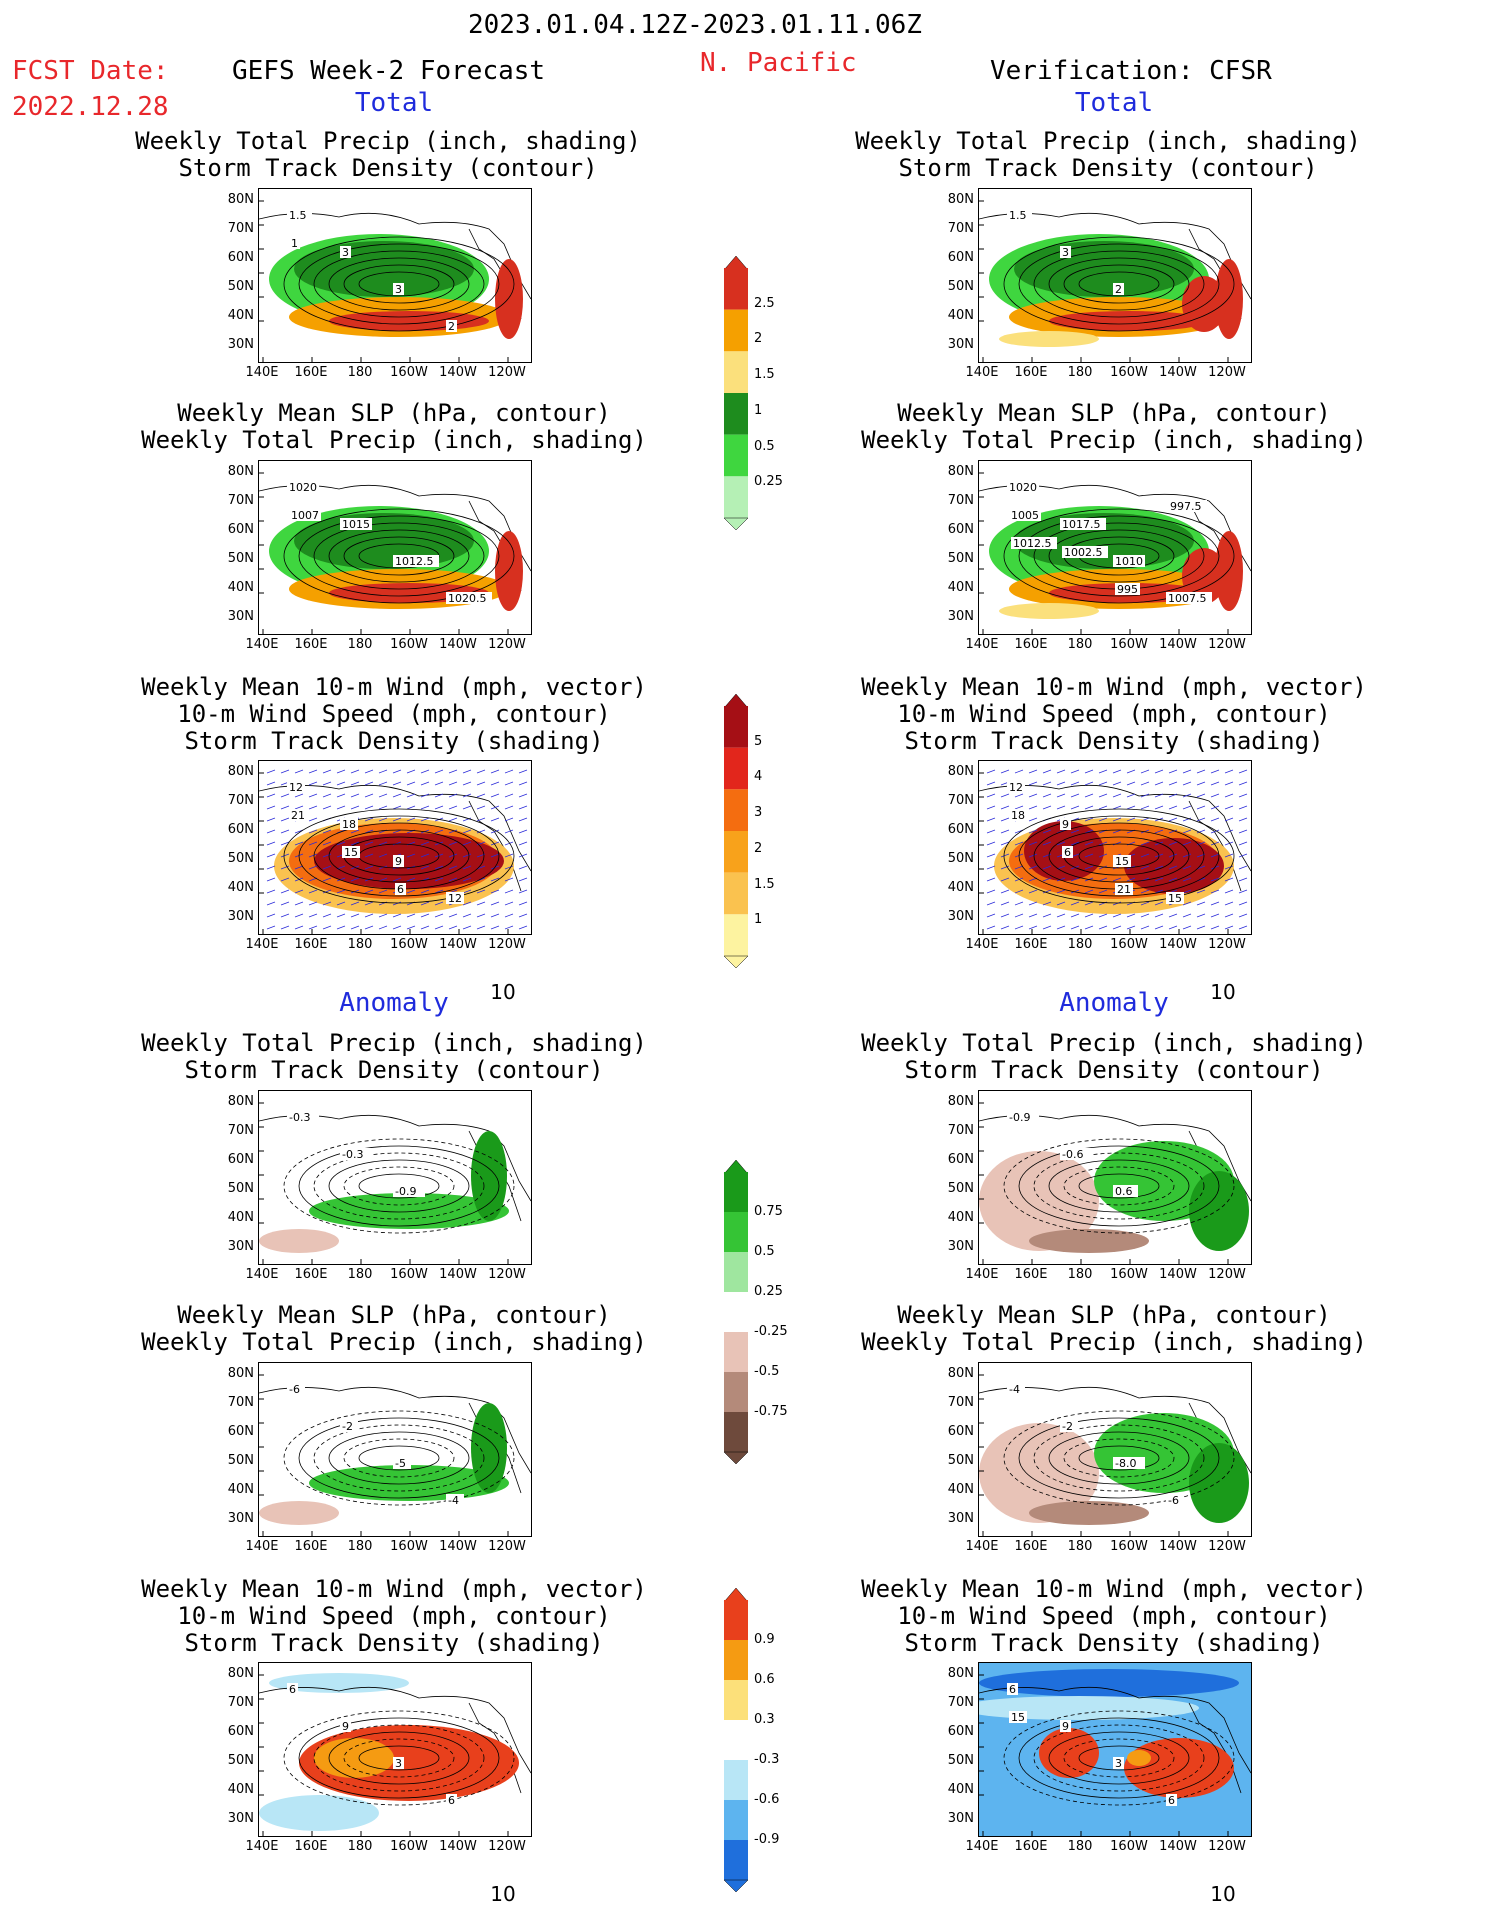 The width and height of the screenshot is (1487, 1925). I want to click on lon-tick-label: 180, so click(360, 644).